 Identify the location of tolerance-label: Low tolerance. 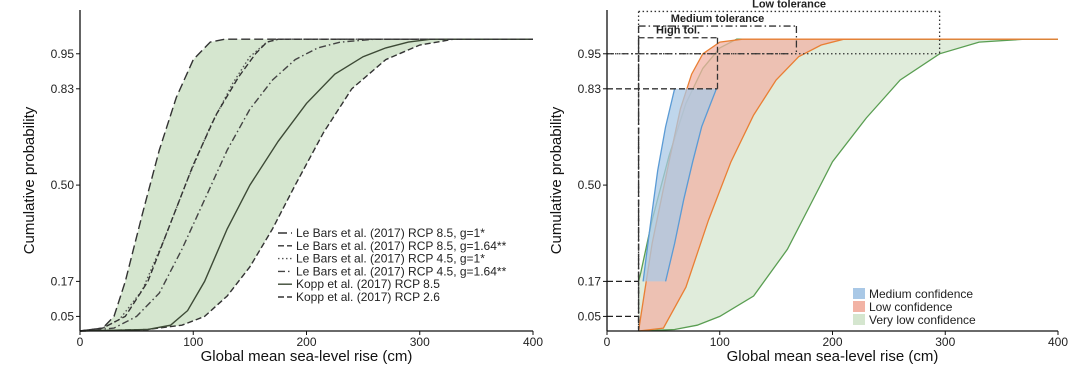
(789, 5).